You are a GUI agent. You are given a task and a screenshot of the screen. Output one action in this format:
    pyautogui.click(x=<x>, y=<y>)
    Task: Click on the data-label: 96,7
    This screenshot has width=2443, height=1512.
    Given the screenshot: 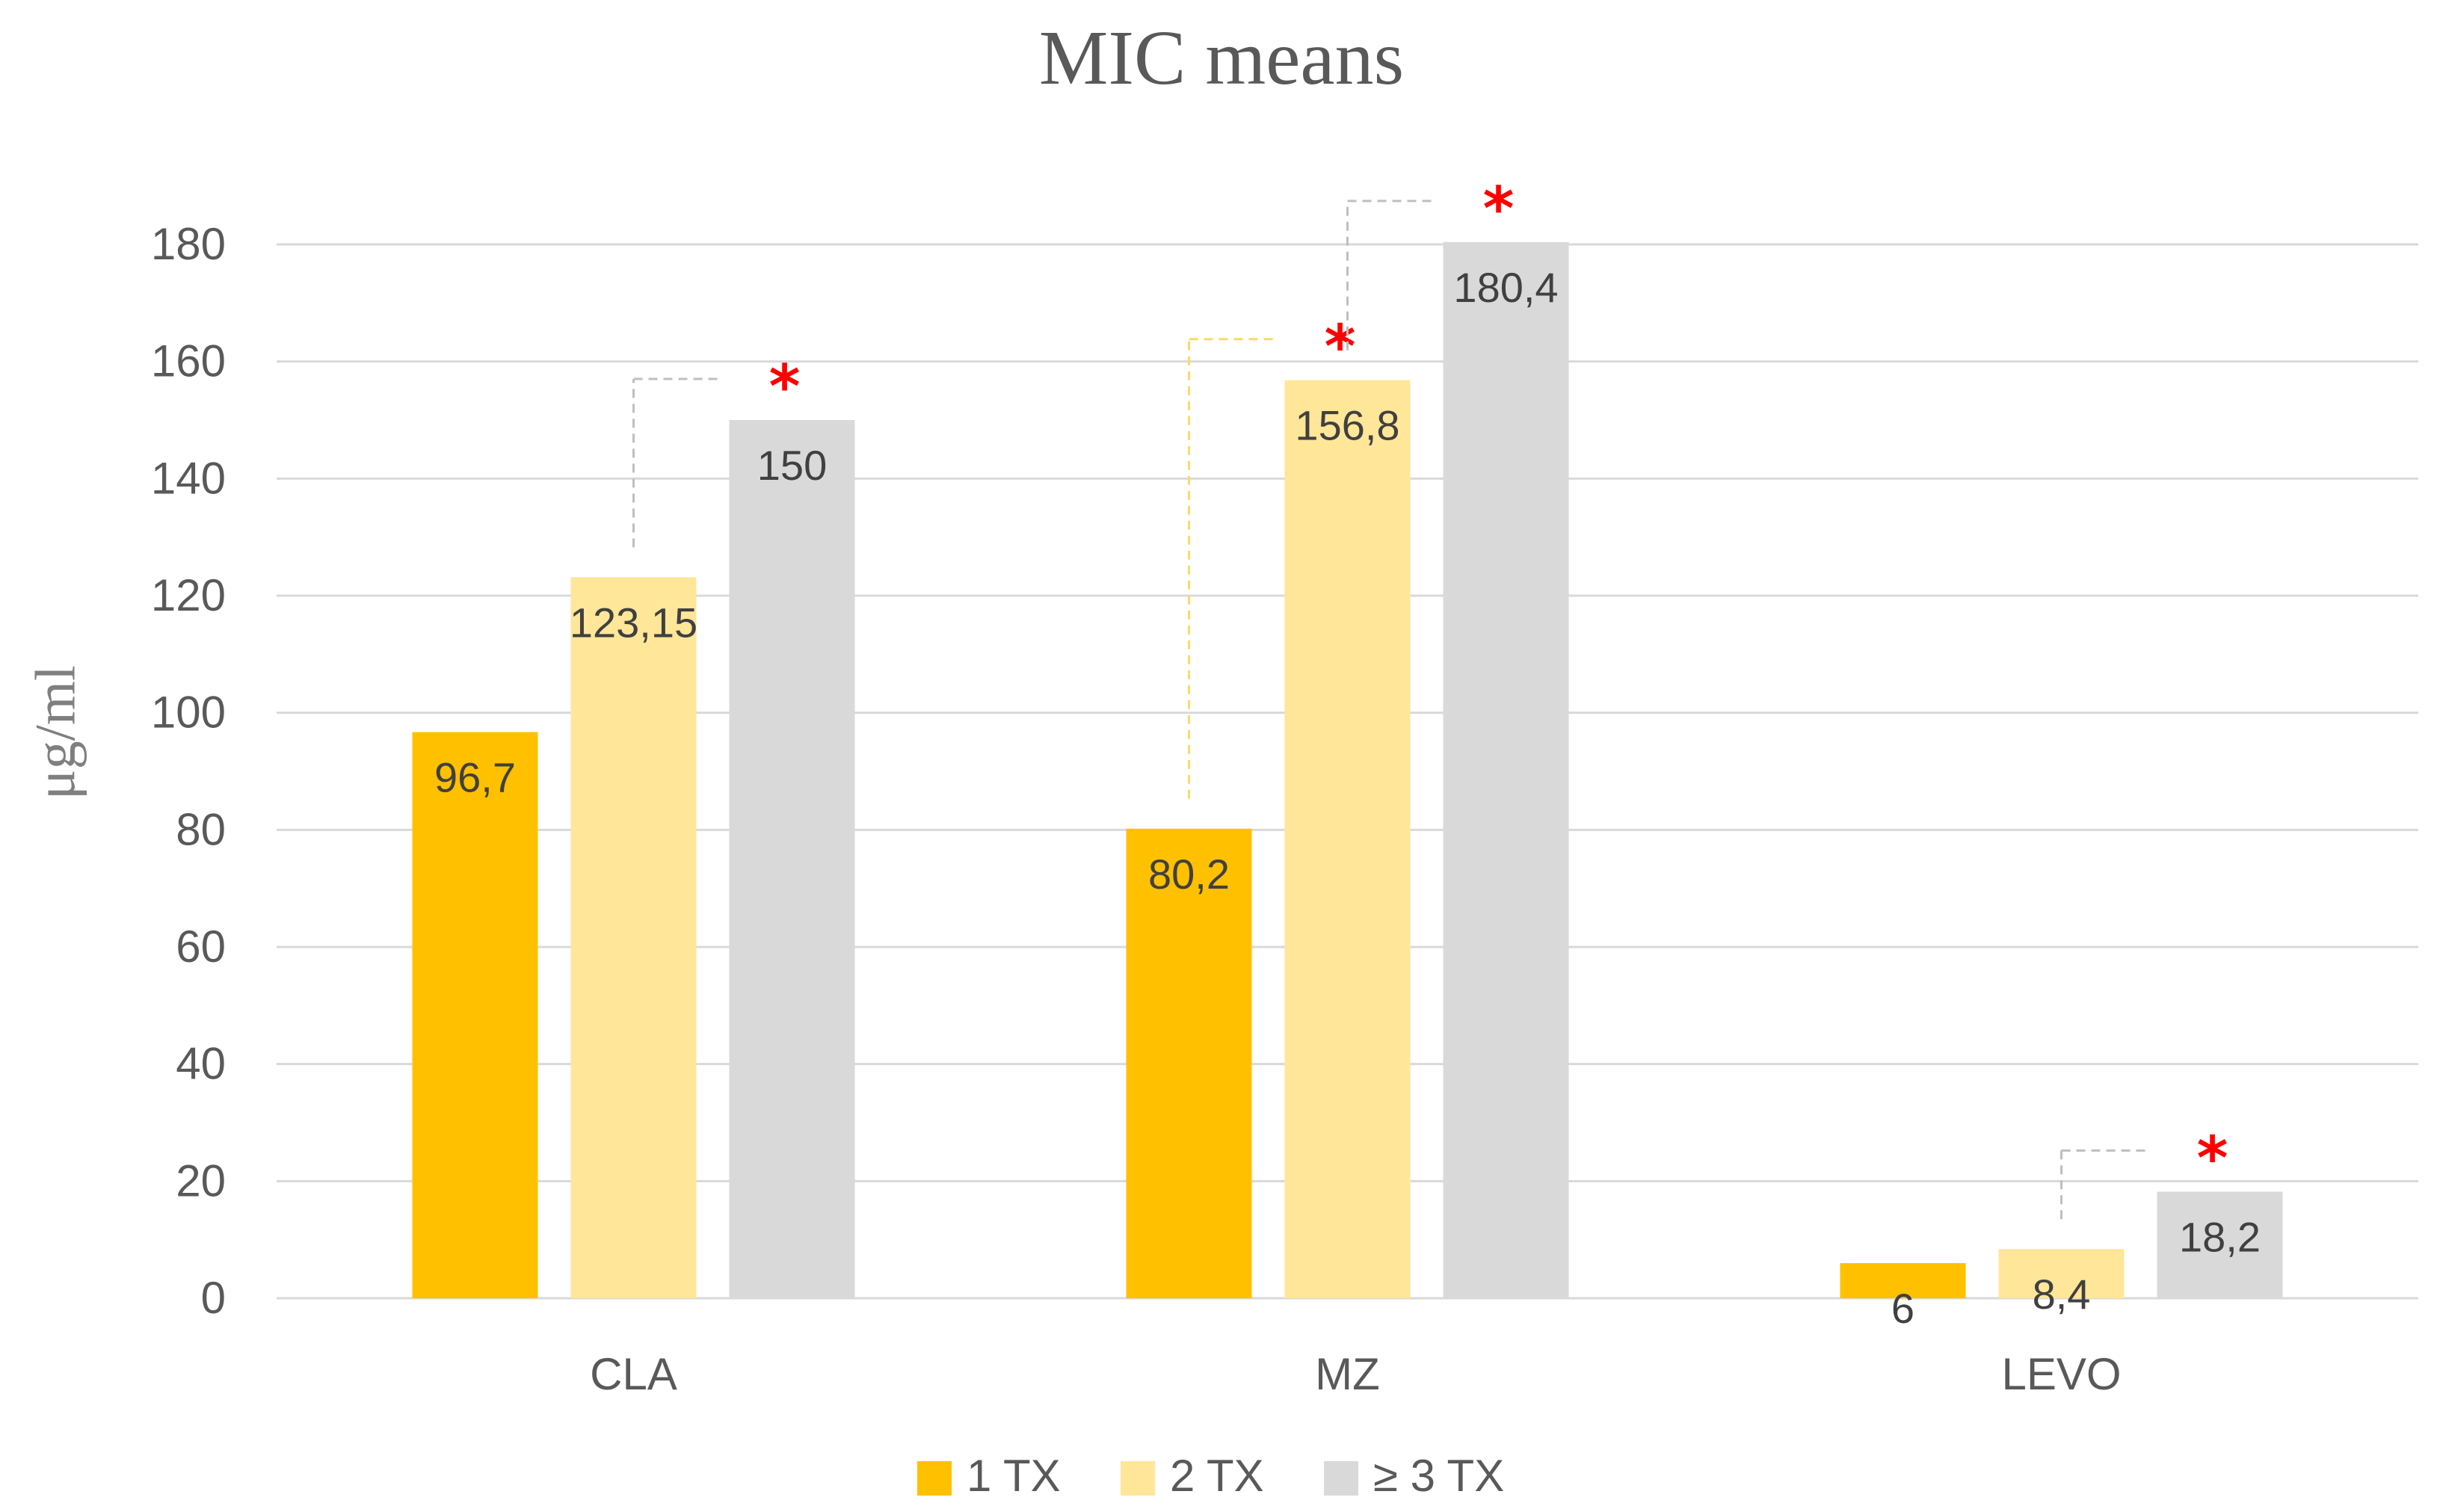 What is the action you would take?
    pyautogui.click(x=475, y=777)
    